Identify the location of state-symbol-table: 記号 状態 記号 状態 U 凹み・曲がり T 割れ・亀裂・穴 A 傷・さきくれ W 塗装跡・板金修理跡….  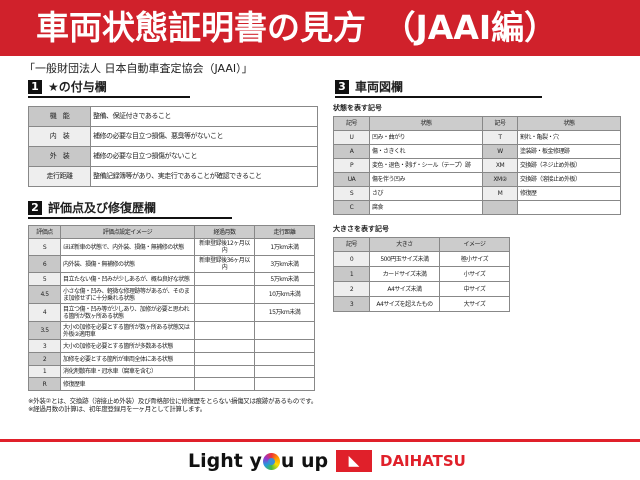
(477, 165).